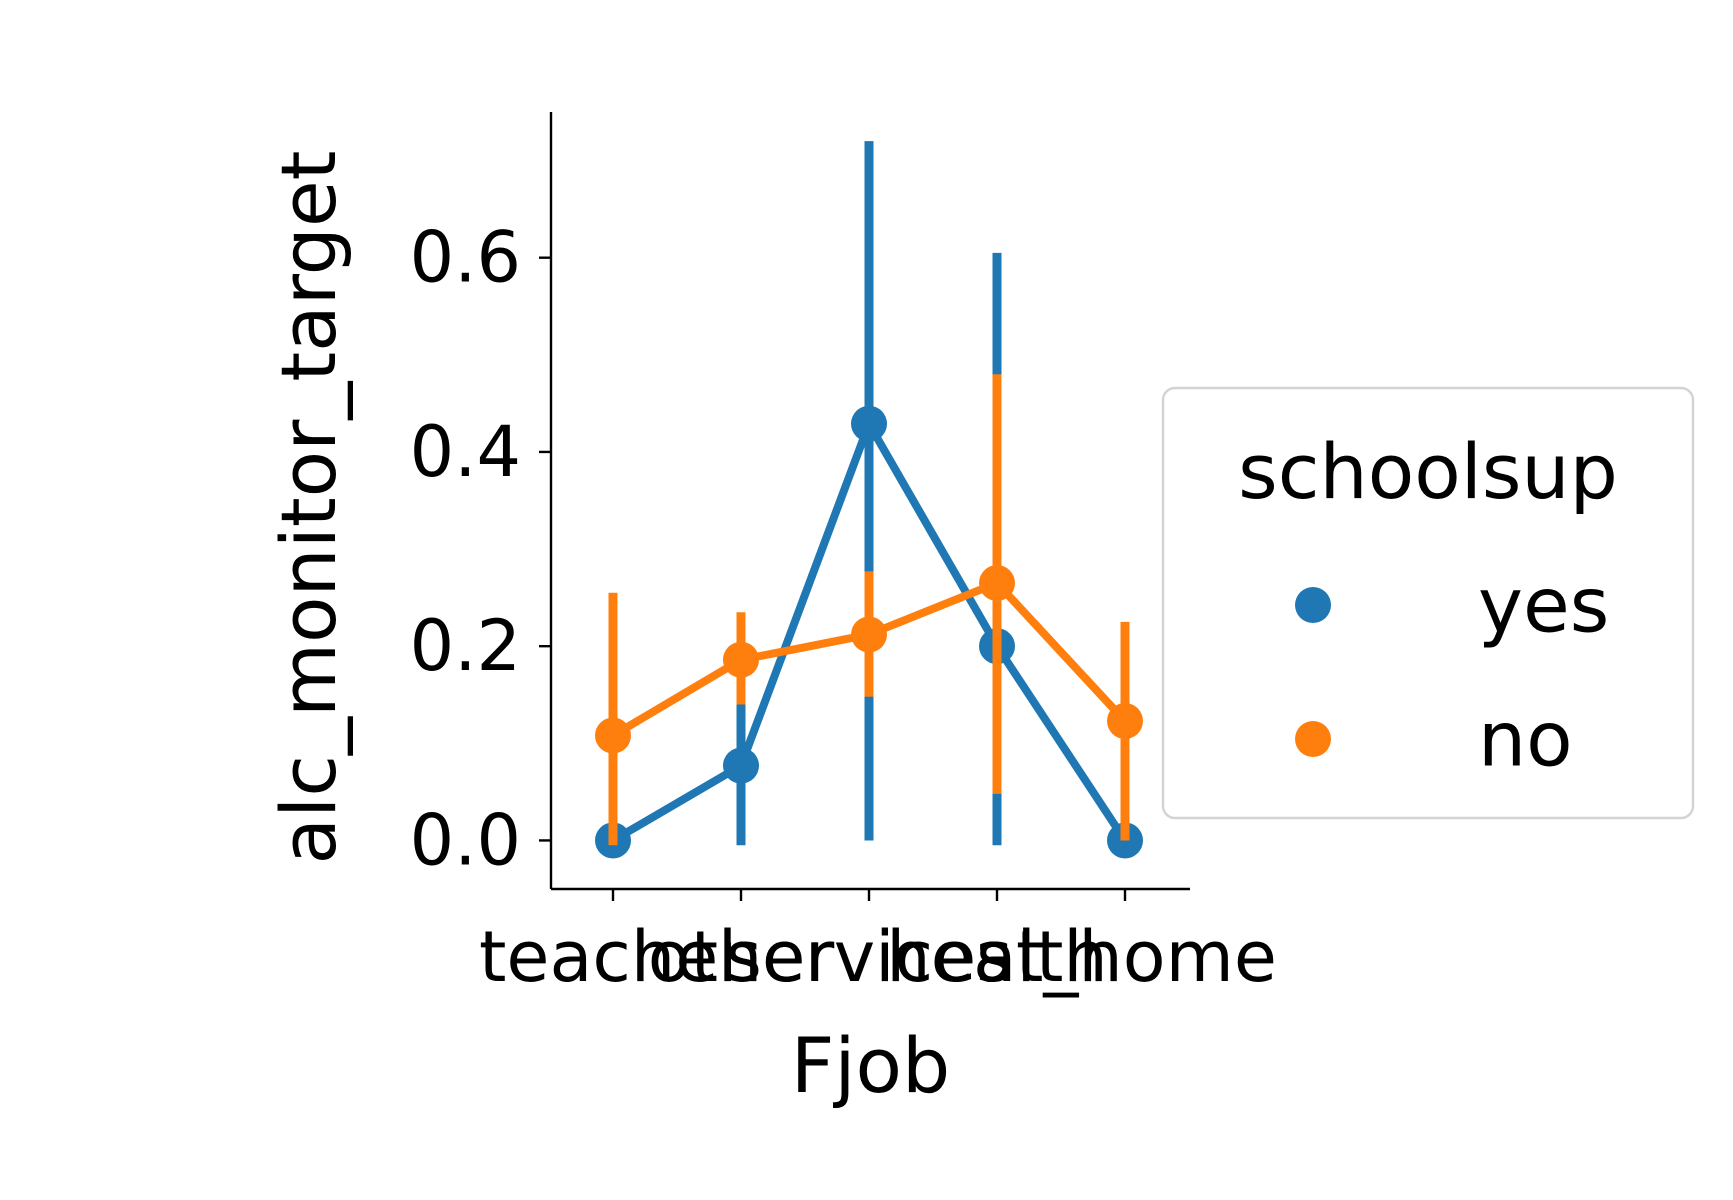 This screenshot has height=1200, width=1733. What do you see at coordinates (465, 646) in the screenshot?
I see `y-tick-label: 0.2` at bounding box center [465, 646].